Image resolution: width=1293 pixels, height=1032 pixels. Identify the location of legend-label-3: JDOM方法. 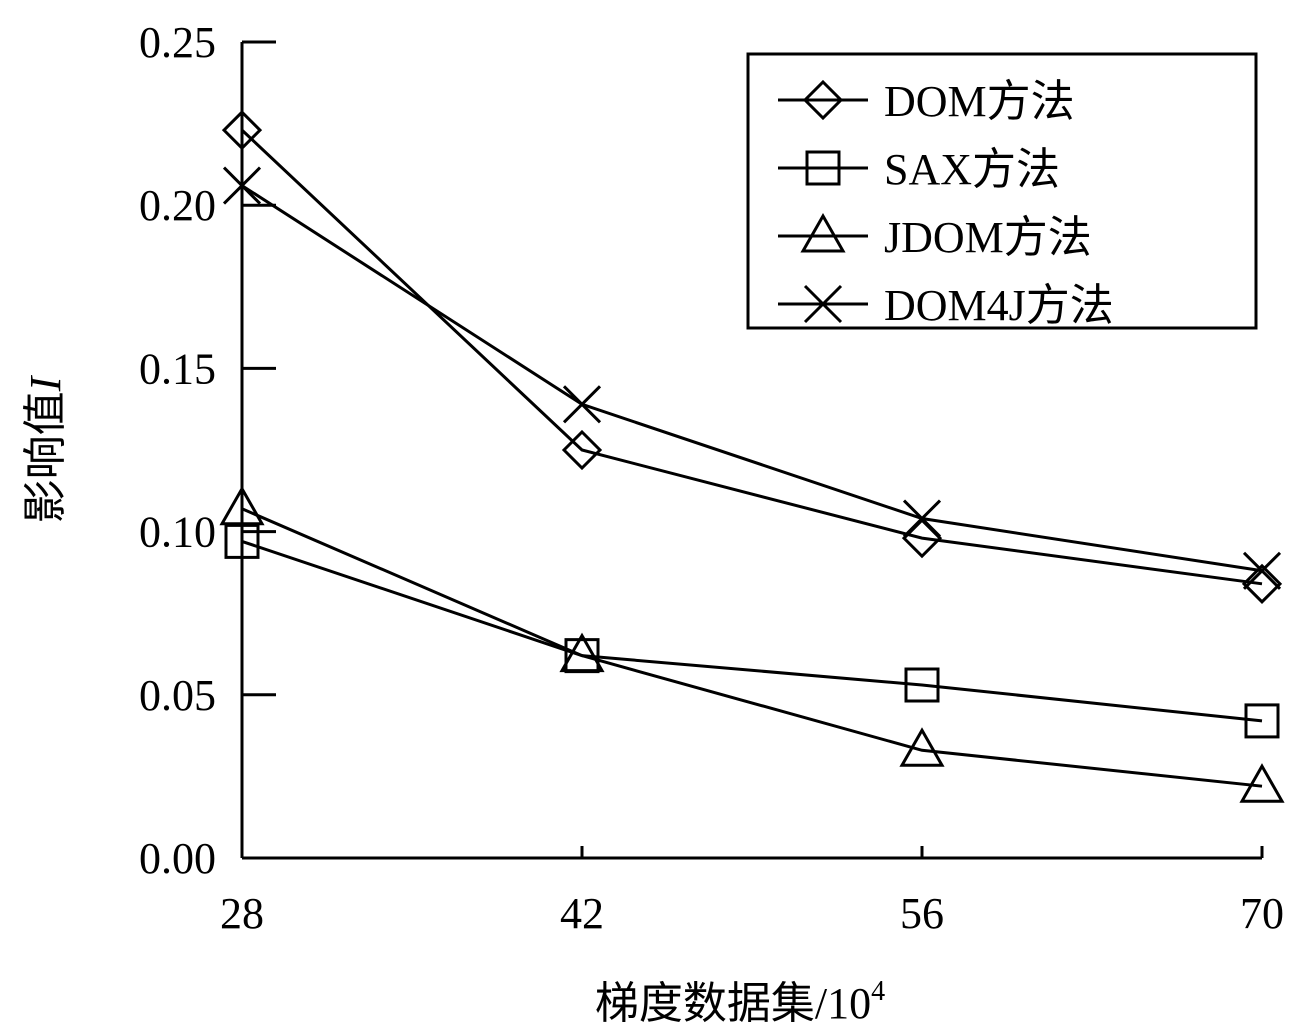
(988, 237).